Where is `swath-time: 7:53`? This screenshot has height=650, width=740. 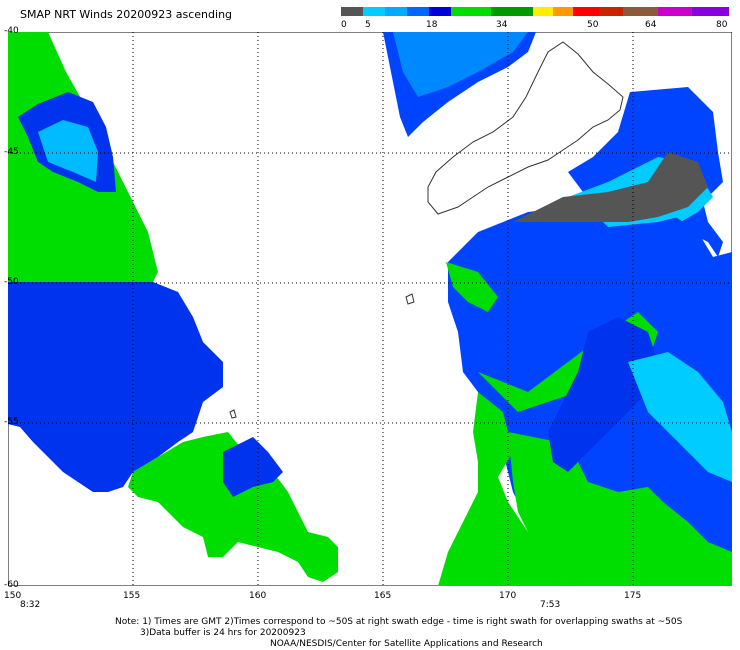
swath-time: 7:53 is located at coordinates (550, 605).